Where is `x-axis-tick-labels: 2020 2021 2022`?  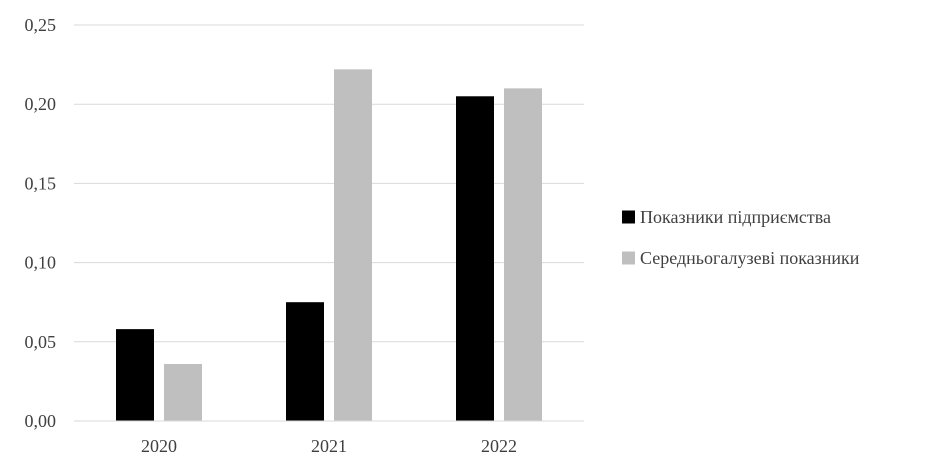 x-axis-tick-labels: 2020 2021 2022 is located at coordinates (329, 446).